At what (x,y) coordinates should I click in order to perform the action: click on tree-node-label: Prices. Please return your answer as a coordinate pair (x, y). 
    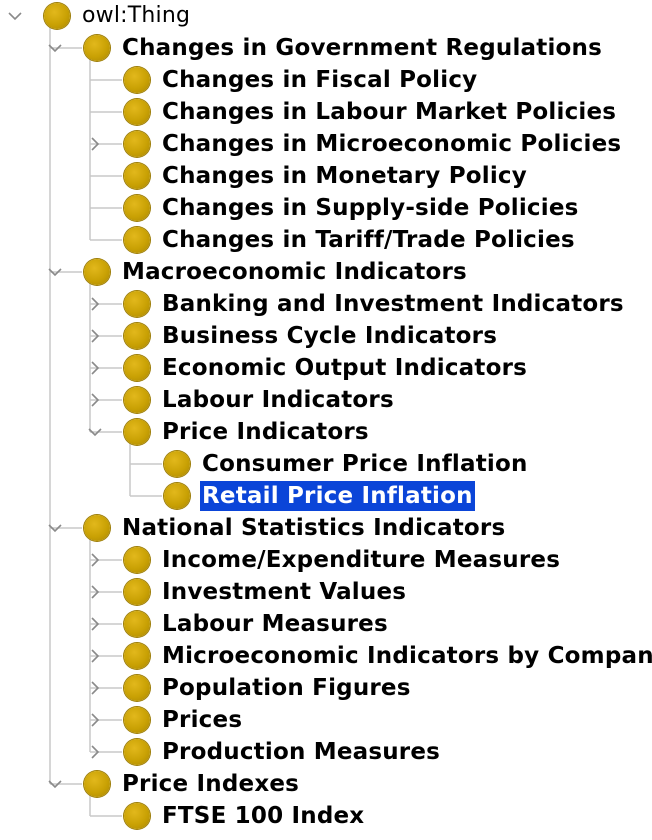
    Looking at the image, I should click on (202, 720).